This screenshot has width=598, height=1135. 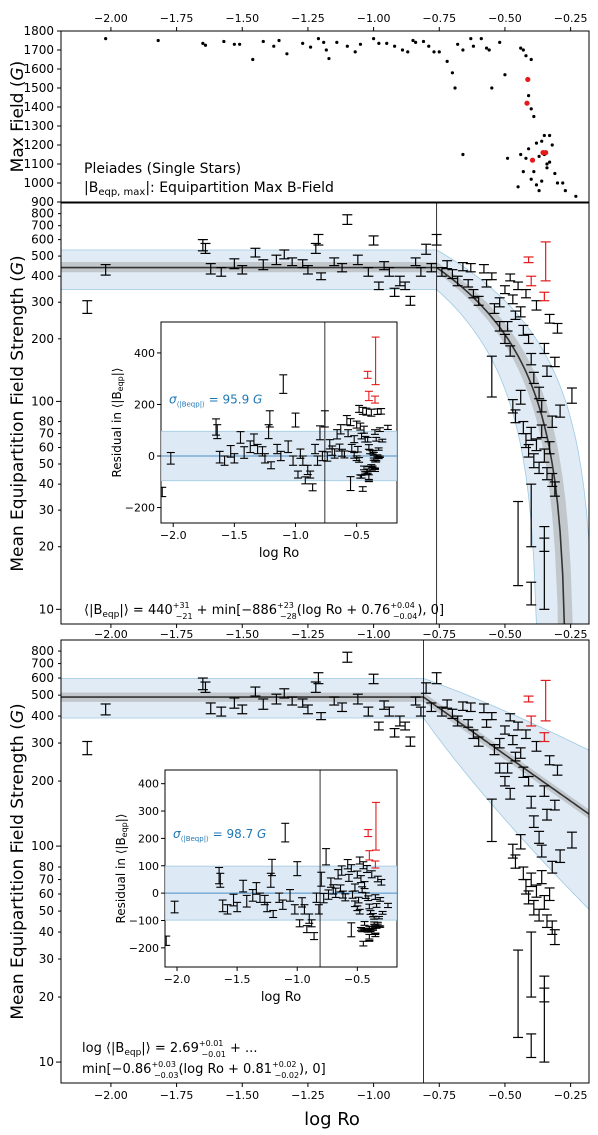 I want to click on ytick-label: 10, so click(x=46, y=609).